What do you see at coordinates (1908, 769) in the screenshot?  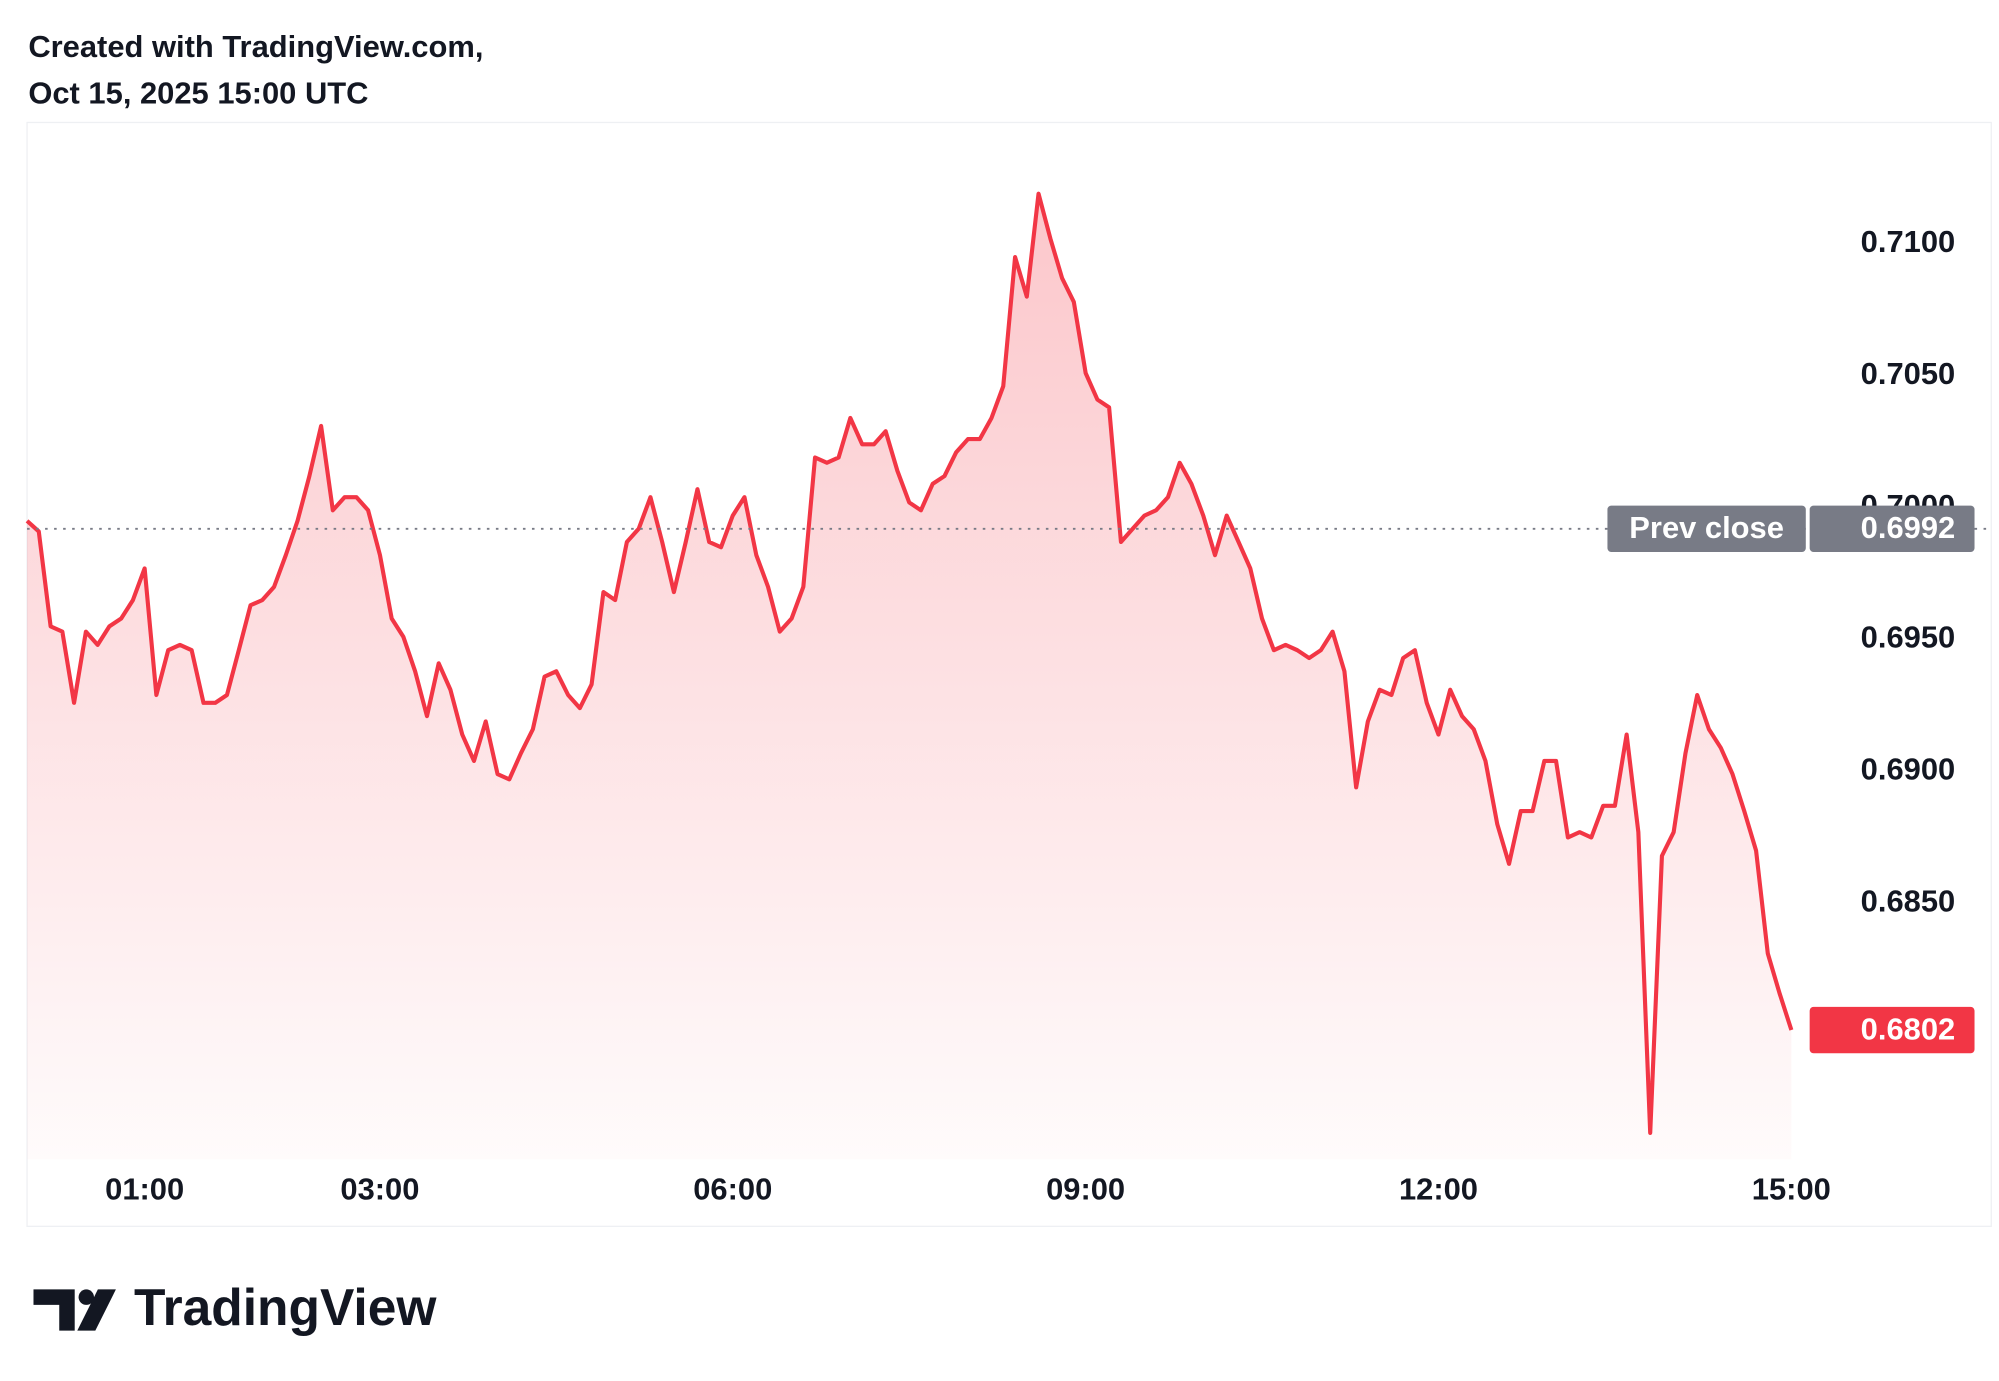 I see `y-tick-label: 0.6900` at bounding box center [1908, 769].